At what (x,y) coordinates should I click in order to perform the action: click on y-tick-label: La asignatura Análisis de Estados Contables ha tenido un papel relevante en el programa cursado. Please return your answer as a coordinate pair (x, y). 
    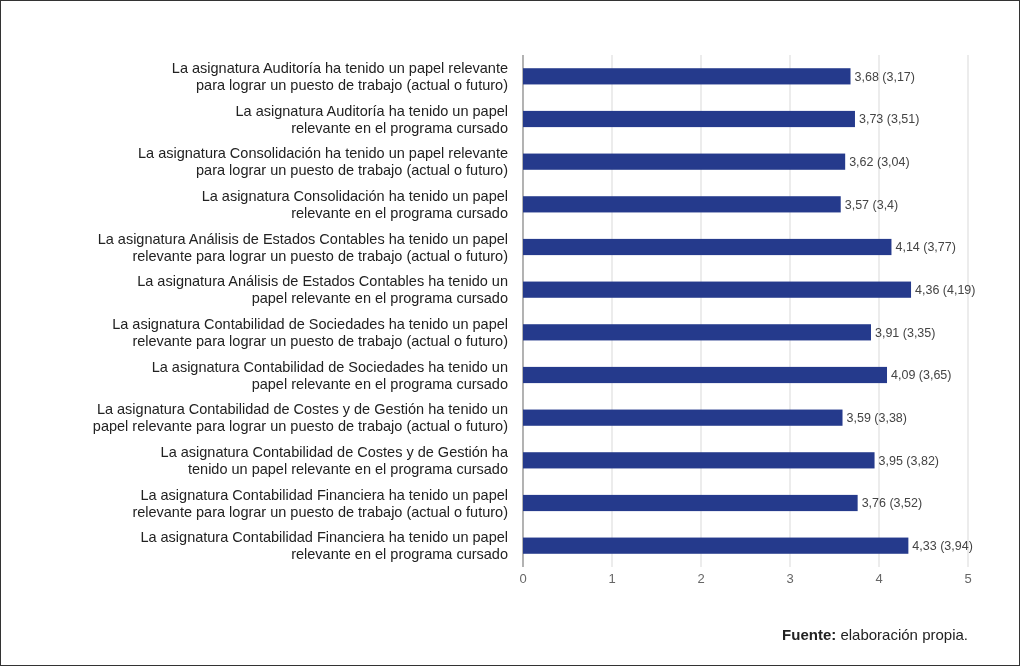
    Looking at the image, I should click on (322, 290).